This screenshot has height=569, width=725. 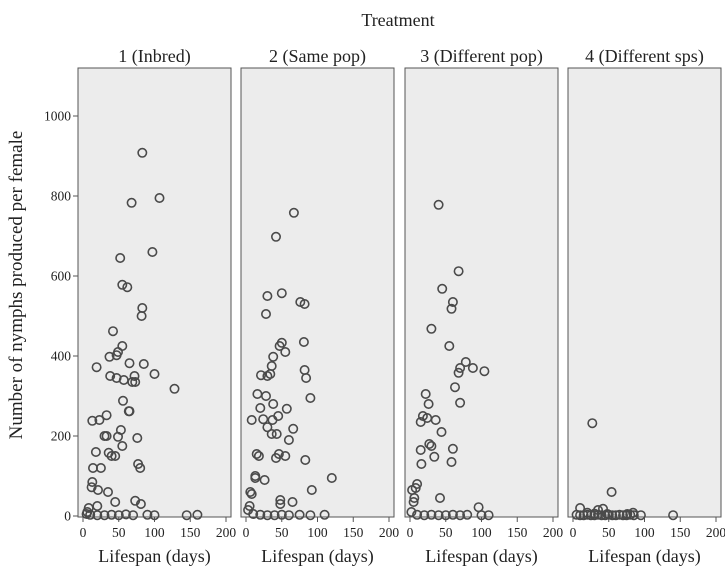 I want to click on x-tick-label: 0, so click(x=410, y=532).